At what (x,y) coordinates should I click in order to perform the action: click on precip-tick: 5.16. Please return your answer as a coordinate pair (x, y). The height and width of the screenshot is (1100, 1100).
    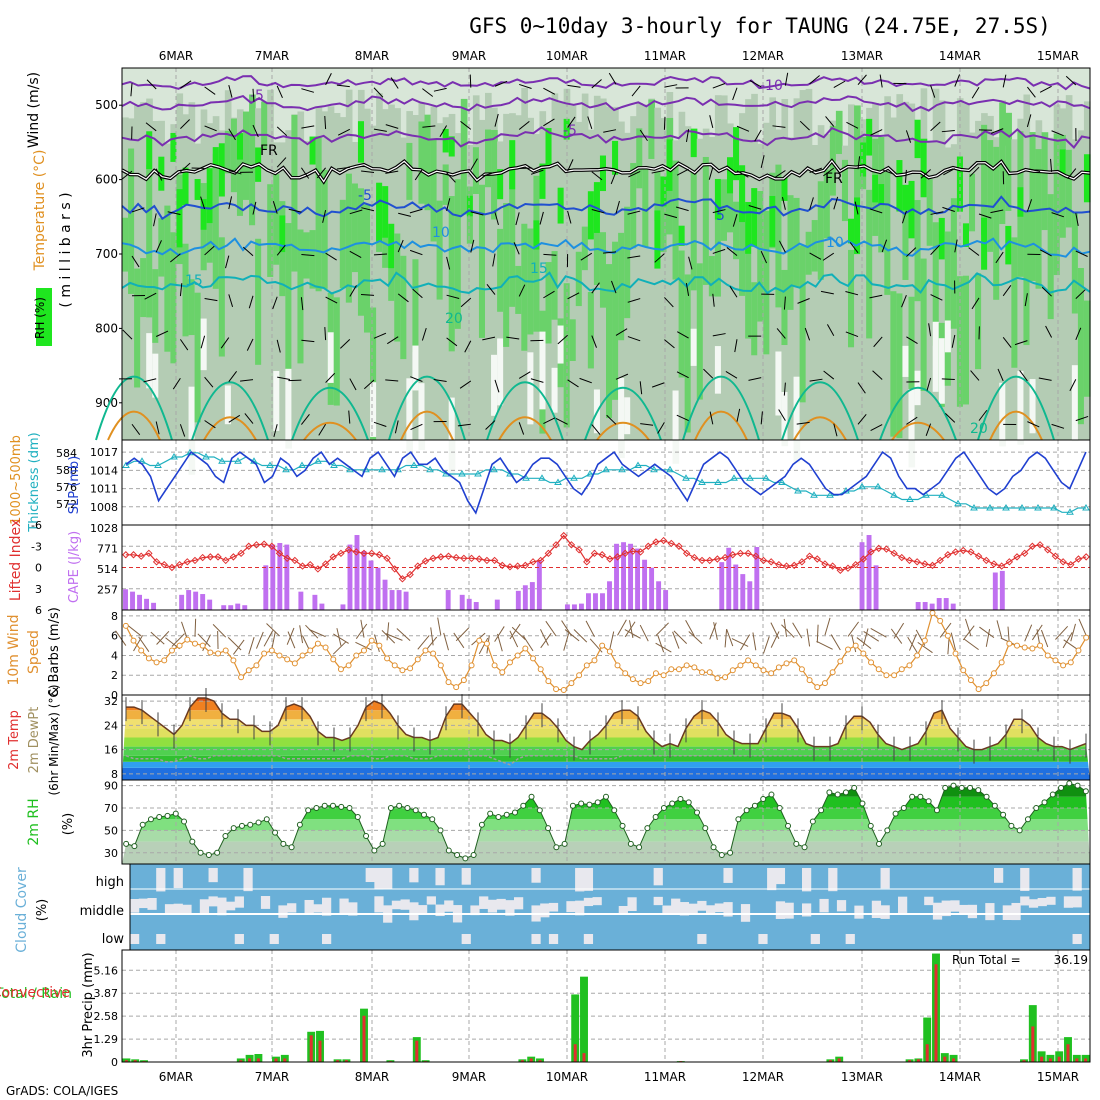
    Looking at the image, I should click on (106, 970).